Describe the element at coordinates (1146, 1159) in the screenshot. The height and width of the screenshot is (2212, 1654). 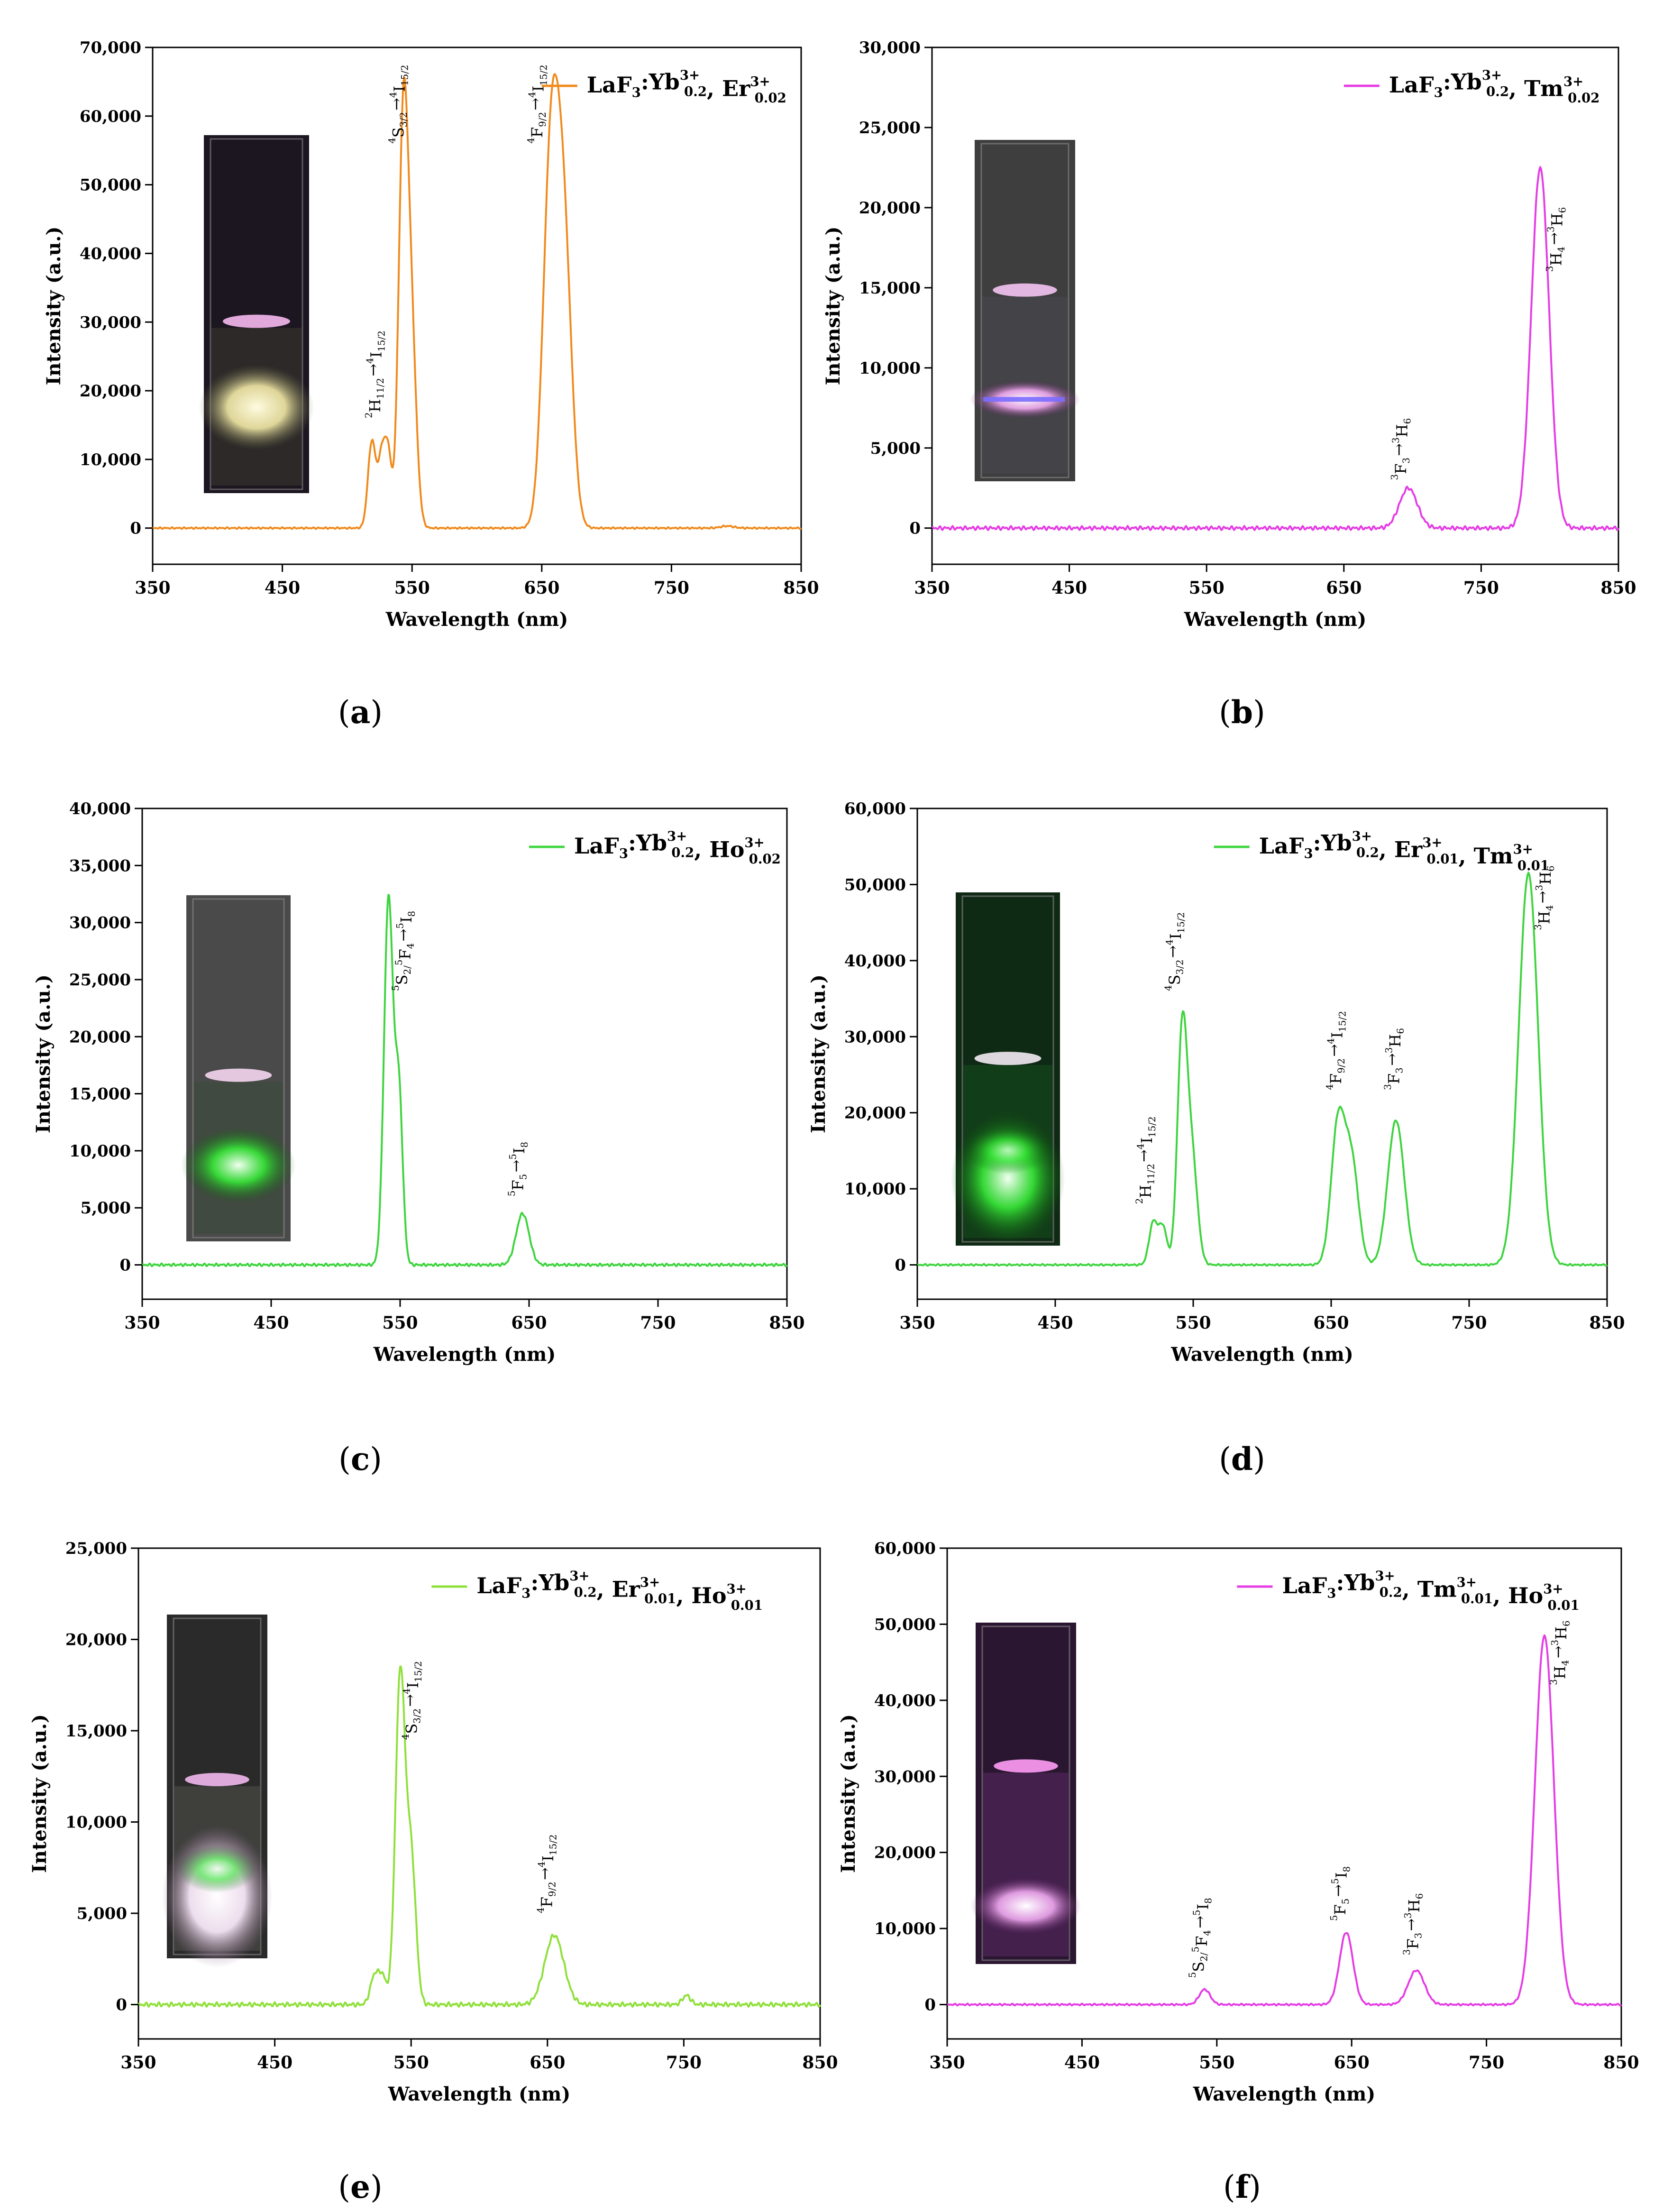
I see `transition-label: 2H11/2 →4I15/2` at that location.